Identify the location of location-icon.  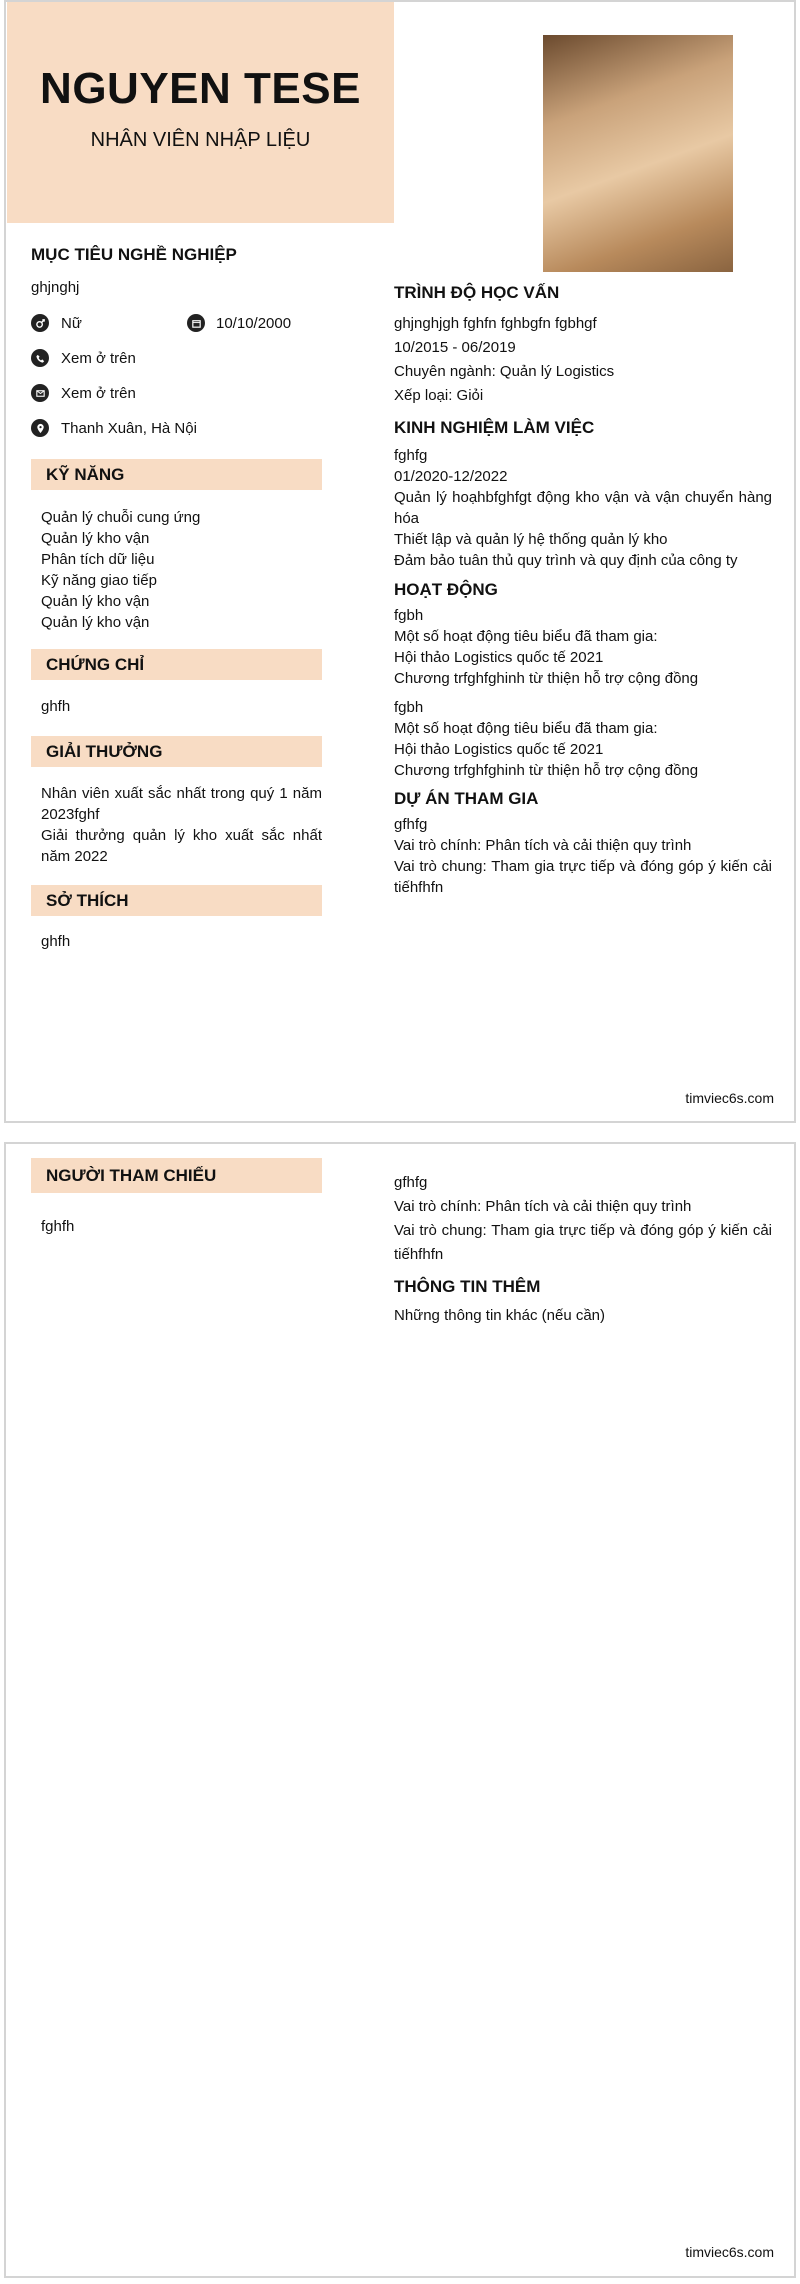
(40, 428).